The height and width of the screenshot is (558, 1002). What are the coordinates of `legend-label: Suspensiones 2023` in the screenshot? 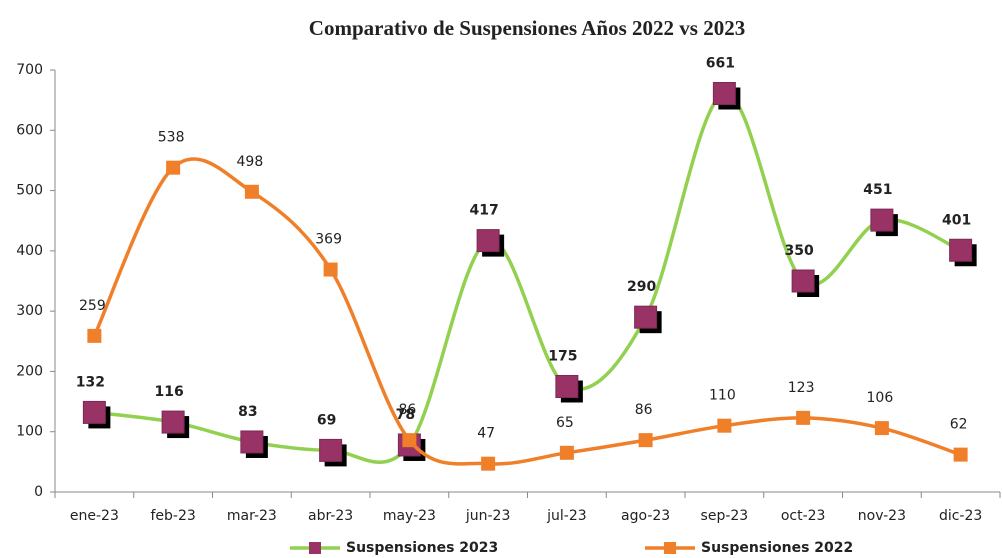 It's located at (422, 548).